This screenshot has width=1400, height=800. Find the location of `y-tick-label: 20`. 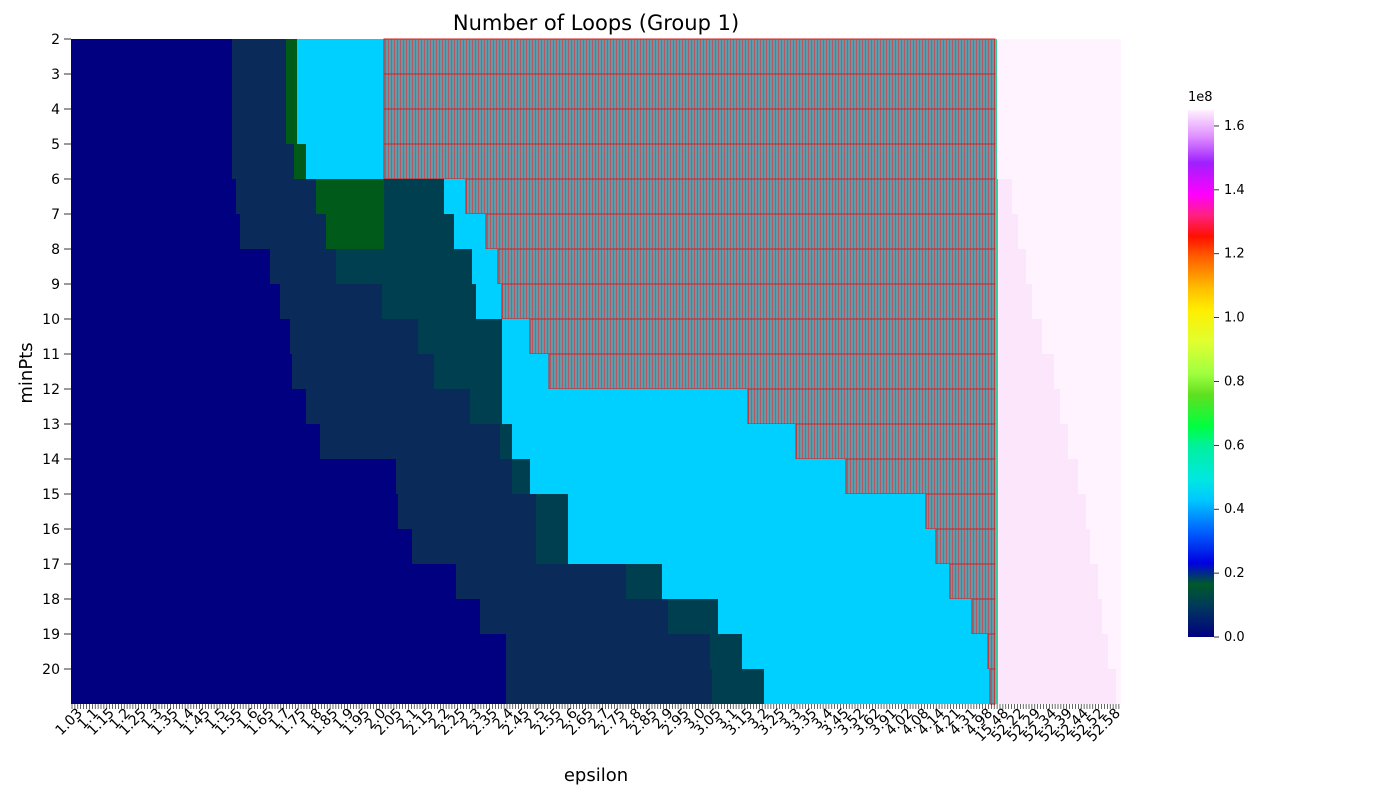

y-tick-label: 20 is located at coordinates (51, 670).